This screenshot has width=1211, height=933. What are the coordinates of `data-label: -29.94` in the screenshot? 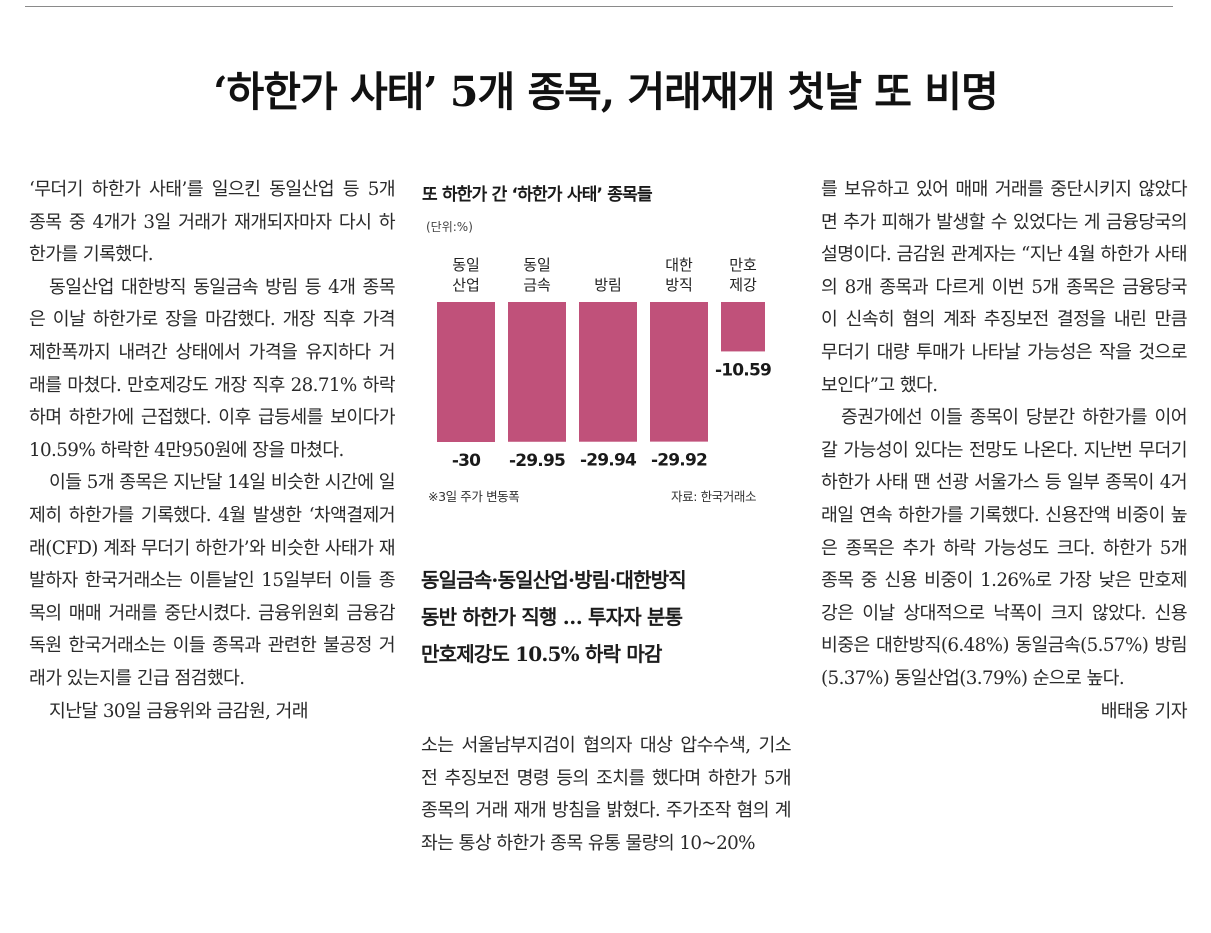 It's located at (608, 461).